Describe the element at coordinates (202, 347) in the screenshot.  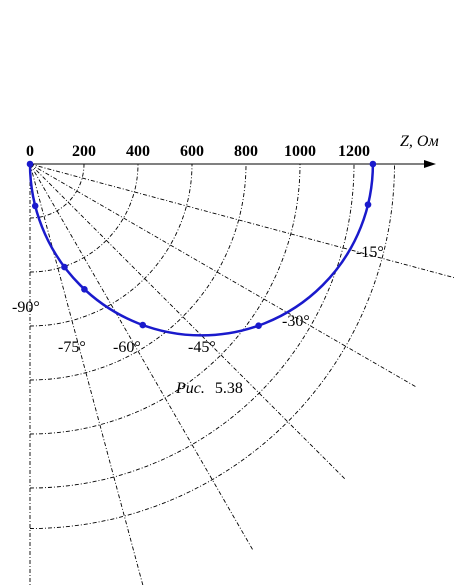
I see `angle-label: -45°` at that location.